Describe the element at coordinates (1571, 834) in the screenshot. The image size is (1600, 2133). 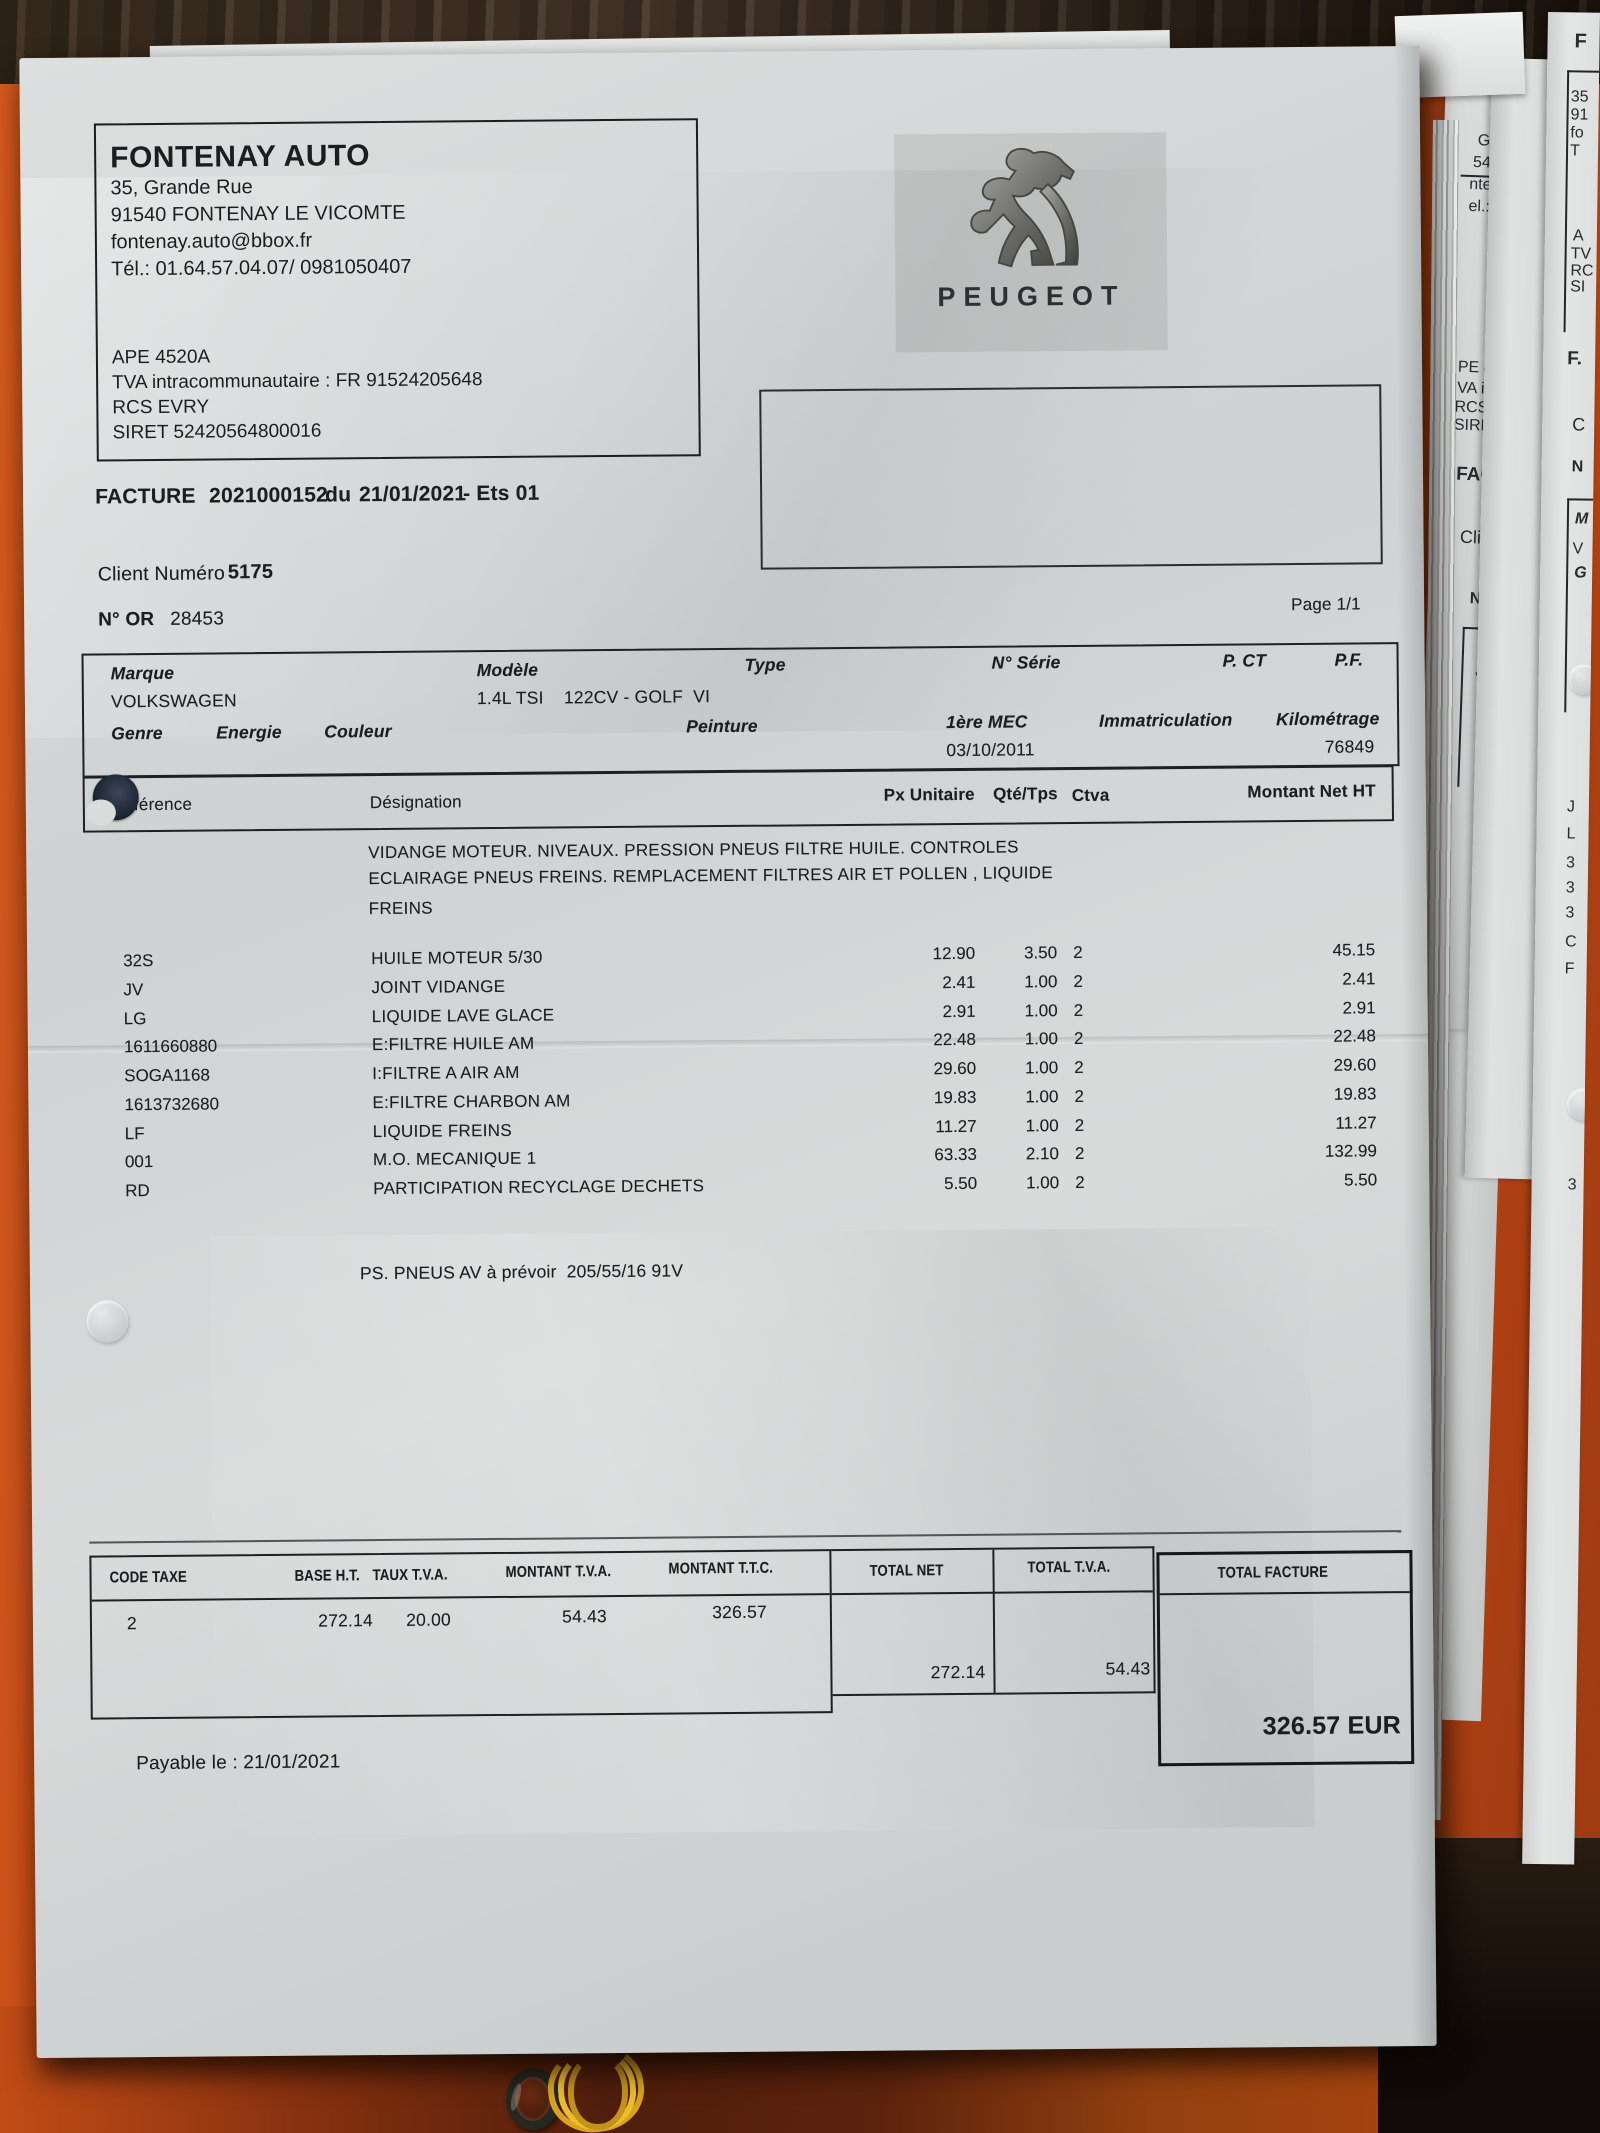
I see `paper-fragment-text: L` at that location.